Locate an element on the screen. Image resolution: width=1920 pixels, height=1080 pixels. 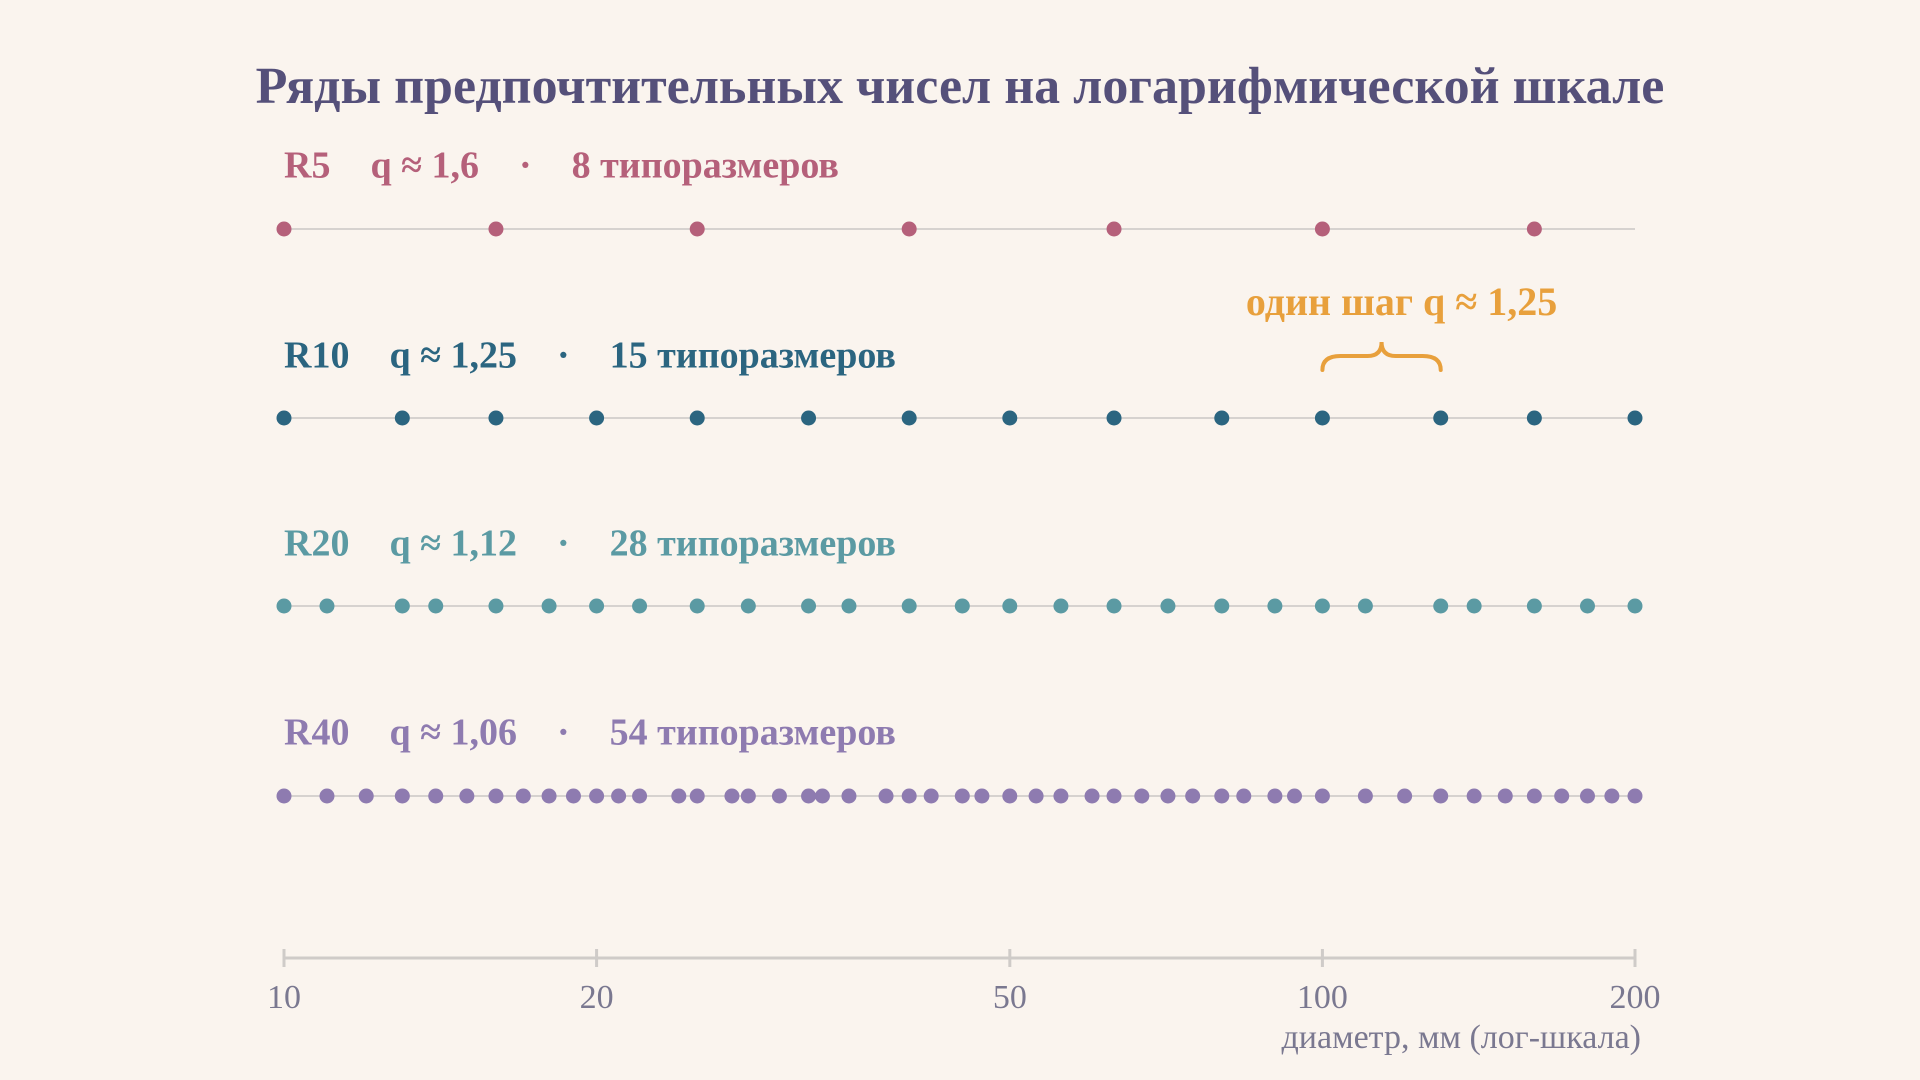
series-ratio: q ≈ 1,12 is located at coordinates (453, 544).